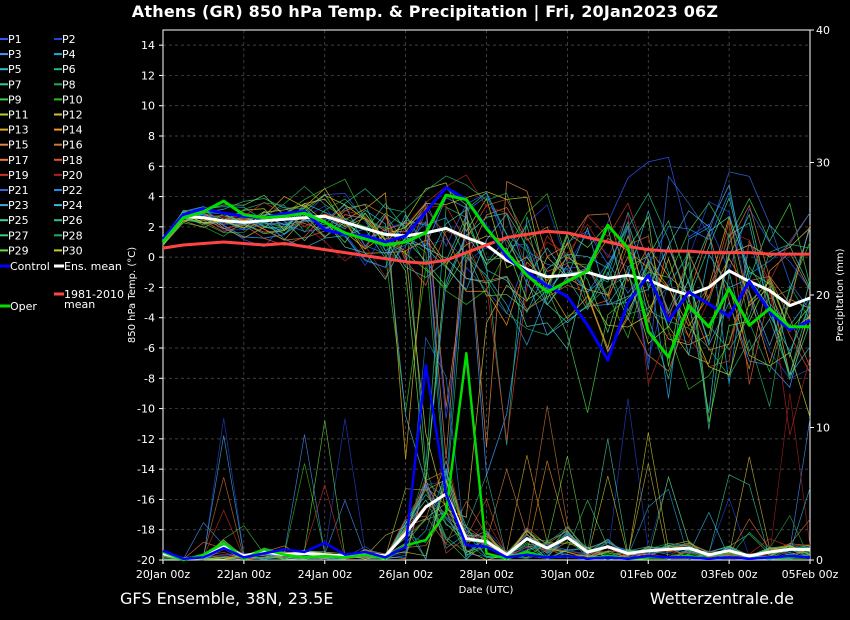 This screenshot has height=620, width=850. What do you see at coordinates (486, 574) in the screenshot?
I see `x-tick-label: 28Jan 00z` at bounding box center [486, 574].